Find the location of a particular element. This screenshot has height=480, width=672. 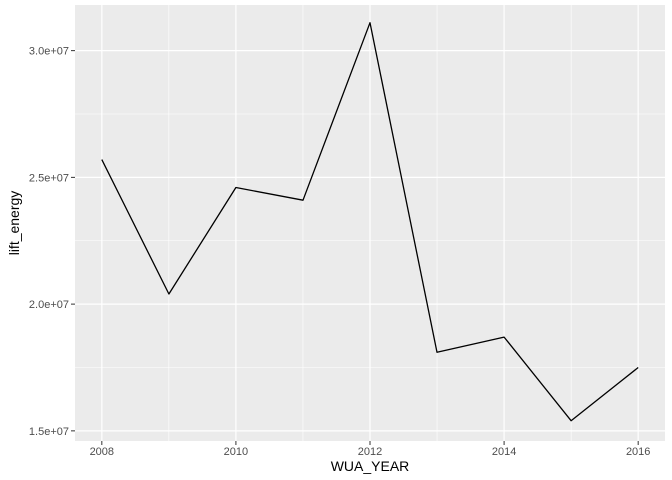

x-axis-ticks: 2008 2010 2012 2014 2016 is located at coordinates (370, 449).